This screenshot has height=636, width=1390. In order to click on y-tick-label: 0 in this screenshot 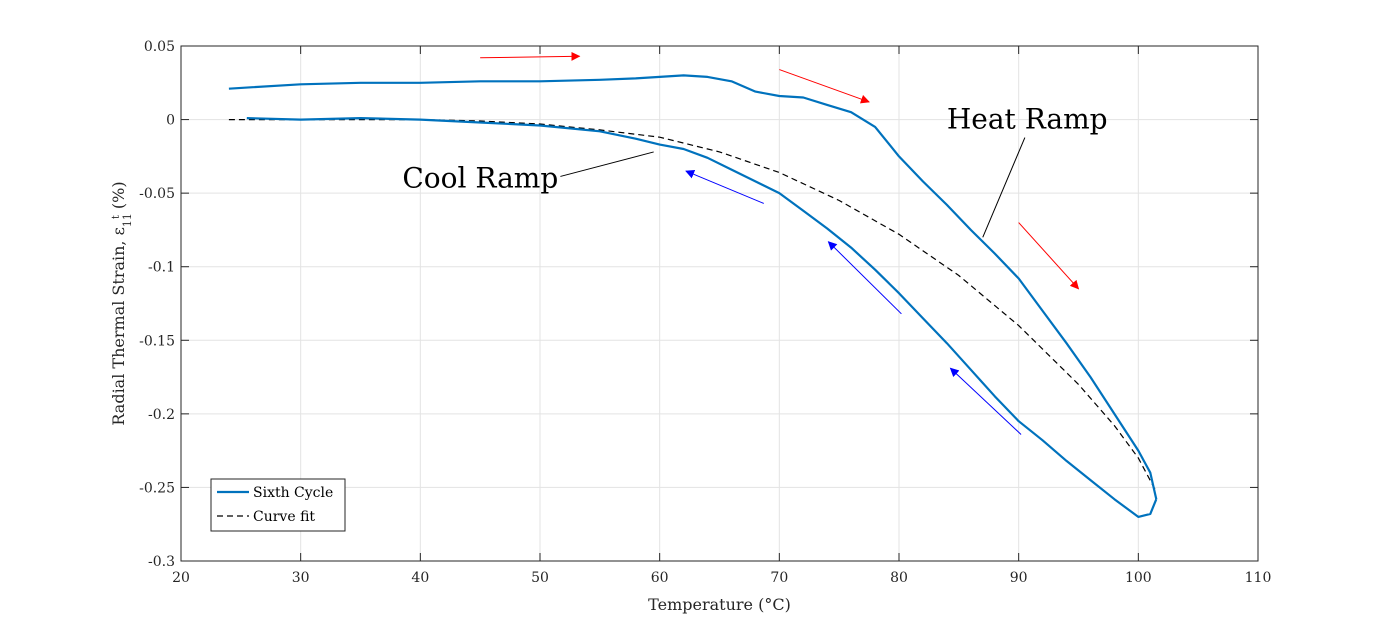, I will do `click(170, 121)`.